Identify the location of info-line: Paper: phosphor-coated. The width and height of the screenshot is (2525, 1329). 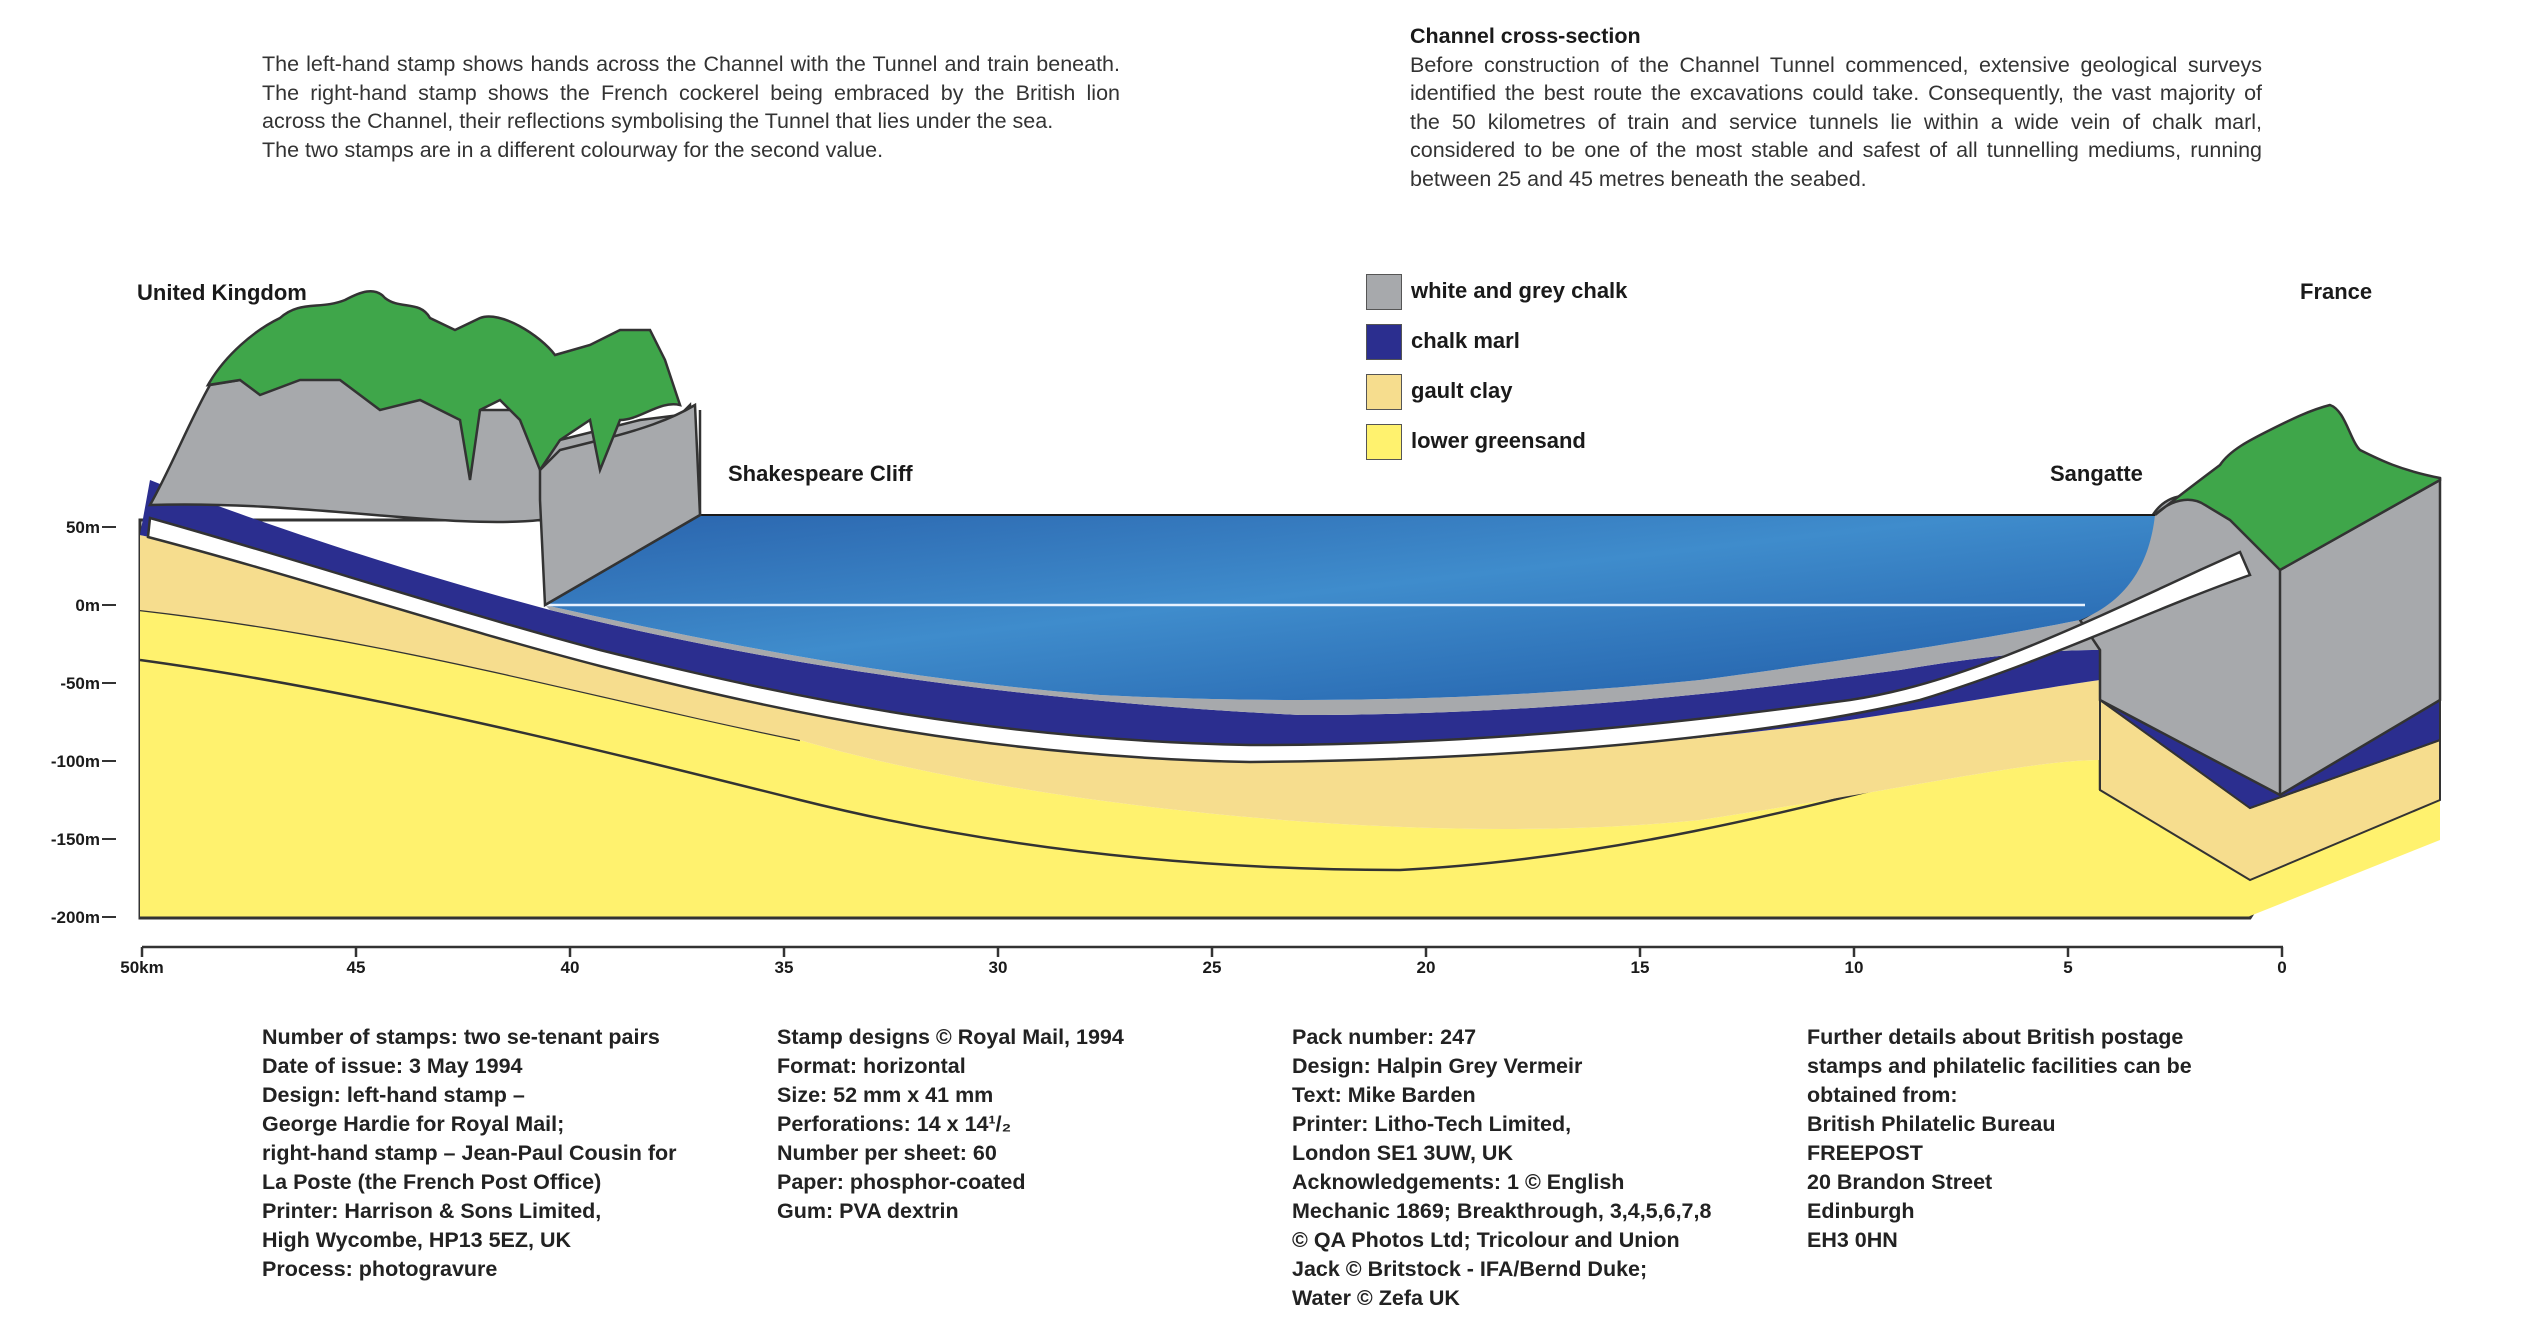
(901, 1182).